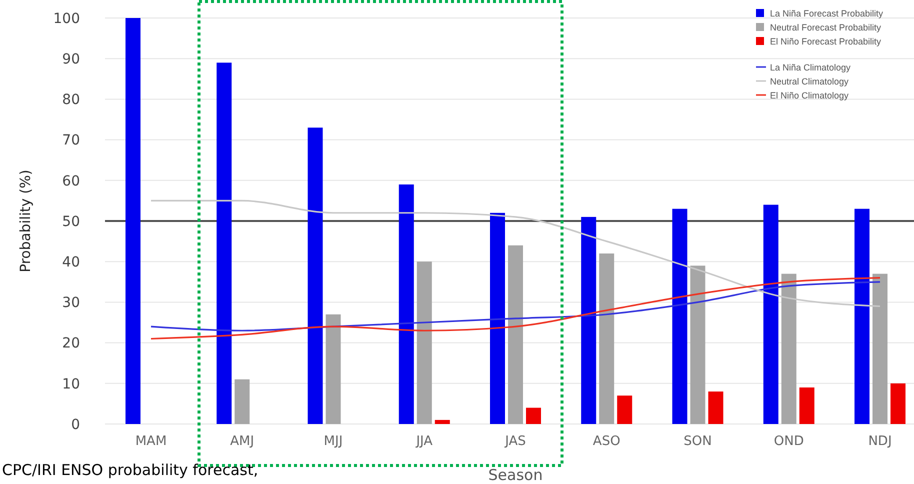  I want to click on x-tick-label: MAM, so click(151, 441).